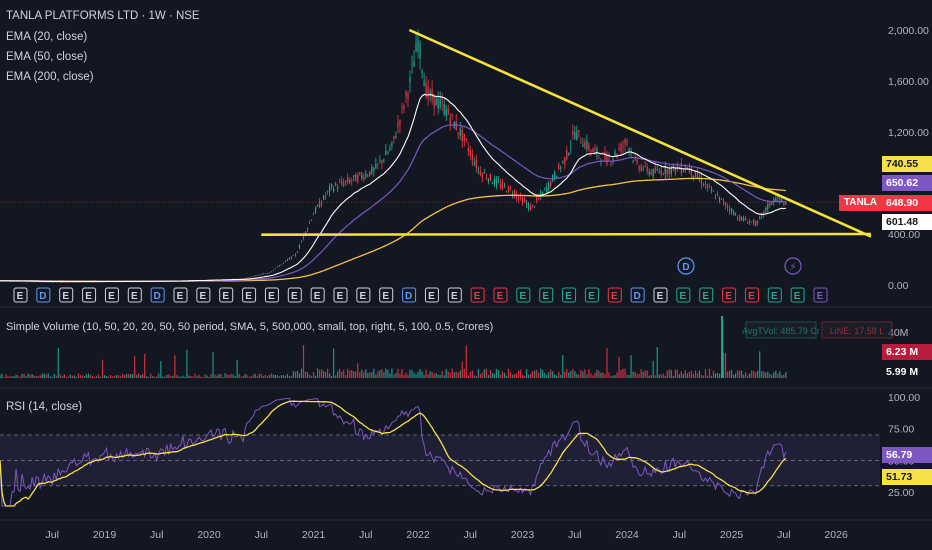 The image size is (932, 550). What do you see at coordinates (908, 82) in the screenshot?
I see `price-tick-label: 1,600.00` at bounding box center [908, 82].